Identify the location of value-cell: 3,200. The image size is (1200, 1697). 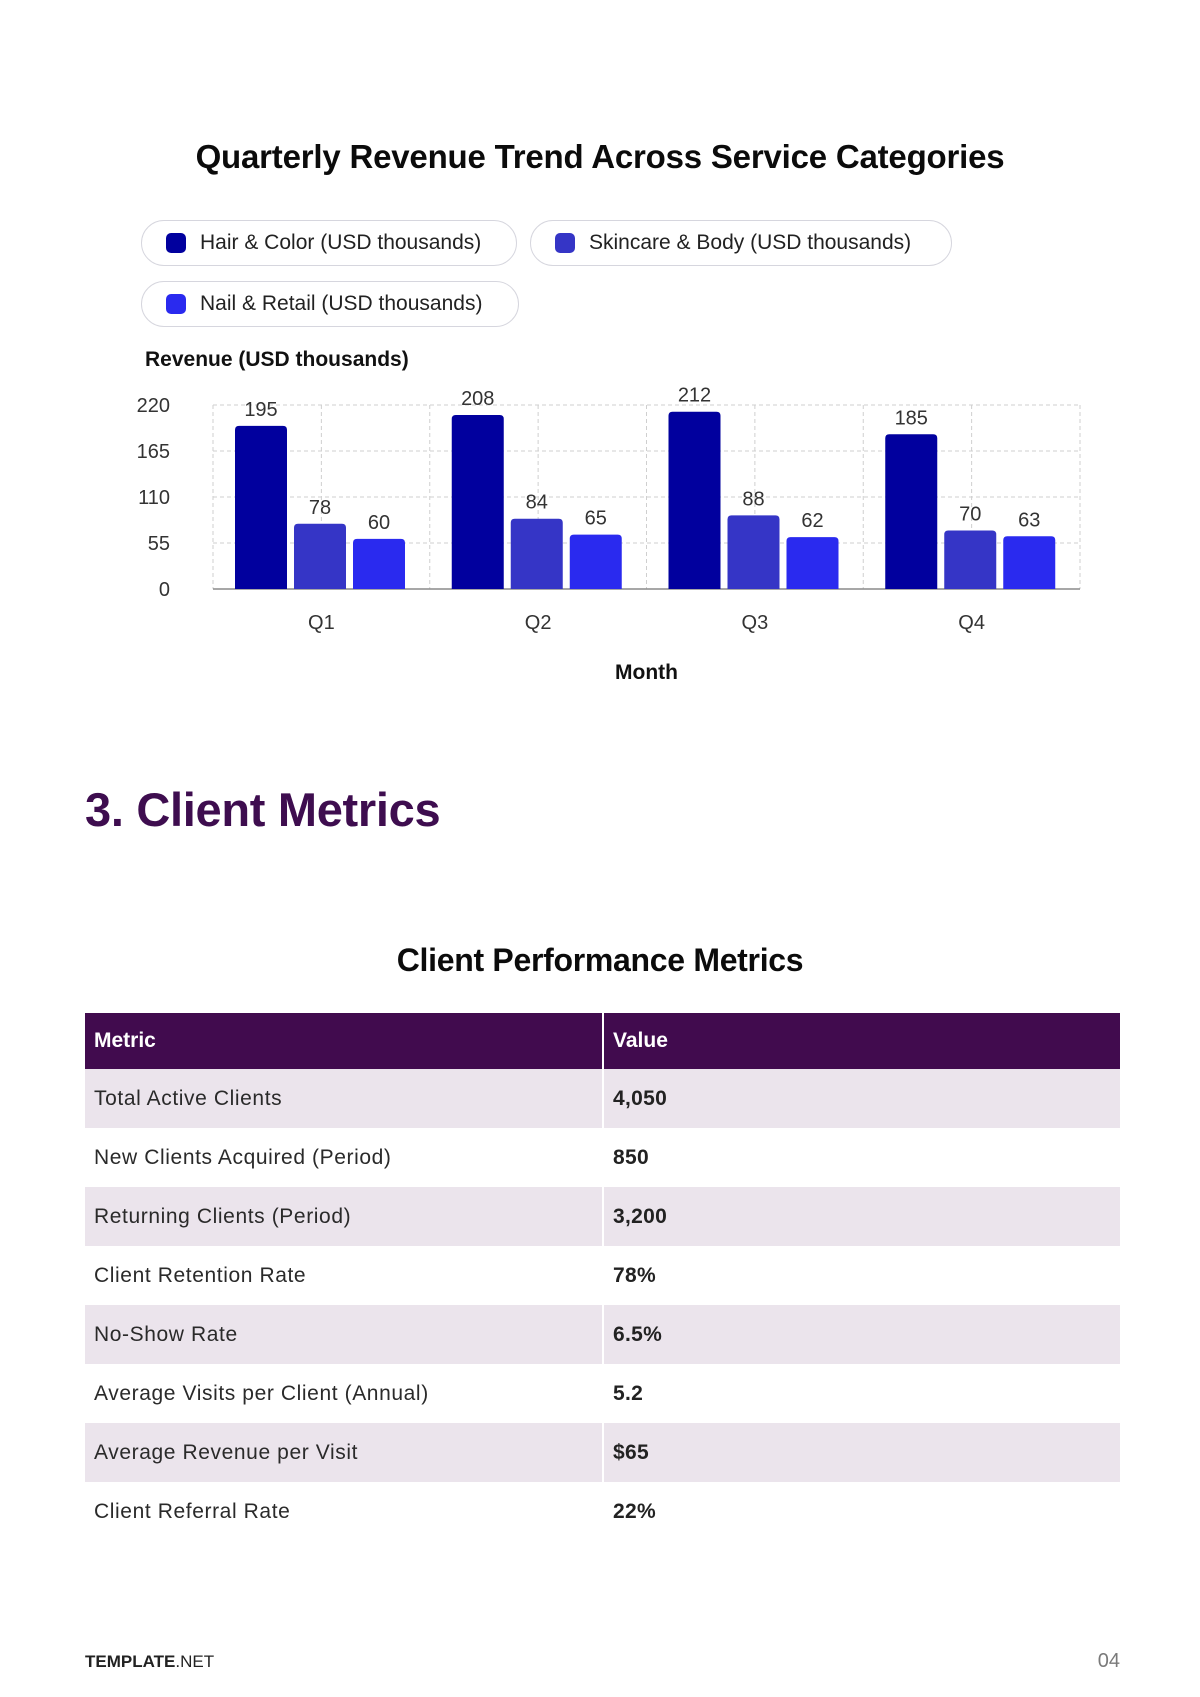
(861, 1216).